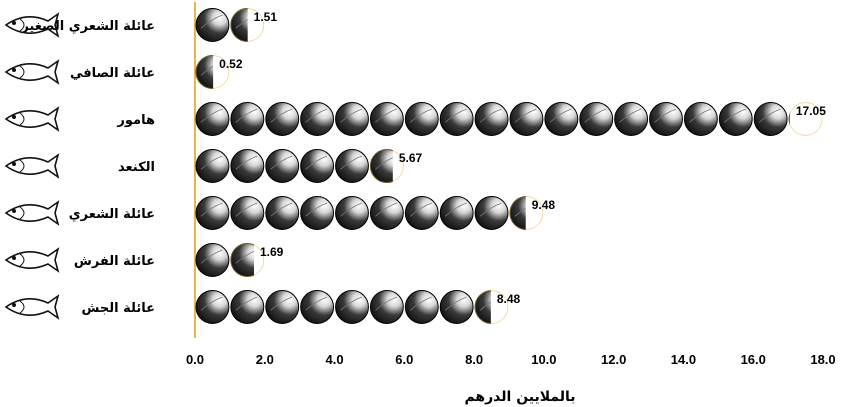 Image resolution: width=865 pixels, height=407 pixels. I want to click on bar-row: عائلة الشعري 9.48, so click(280, 213).